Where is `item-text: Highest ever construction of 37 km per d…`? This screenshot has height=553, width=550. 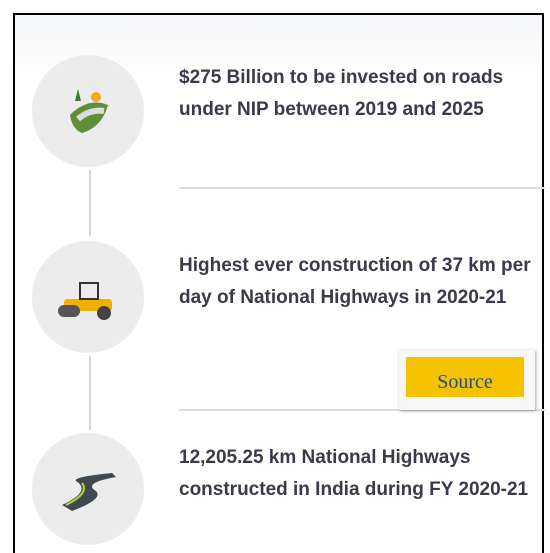 item-text: Highest ever construction of 37 km per d… is located at coordinates (355, 281).